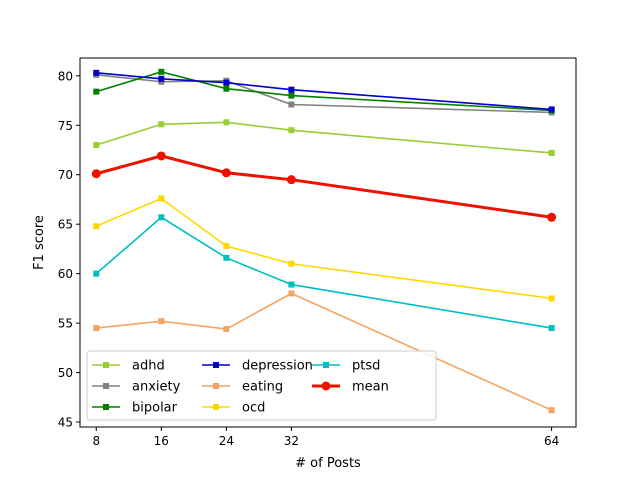 The height and width of the screenshot is (484, 640). I want to click on legend-item-ocd: ocd, so click(233, 408).